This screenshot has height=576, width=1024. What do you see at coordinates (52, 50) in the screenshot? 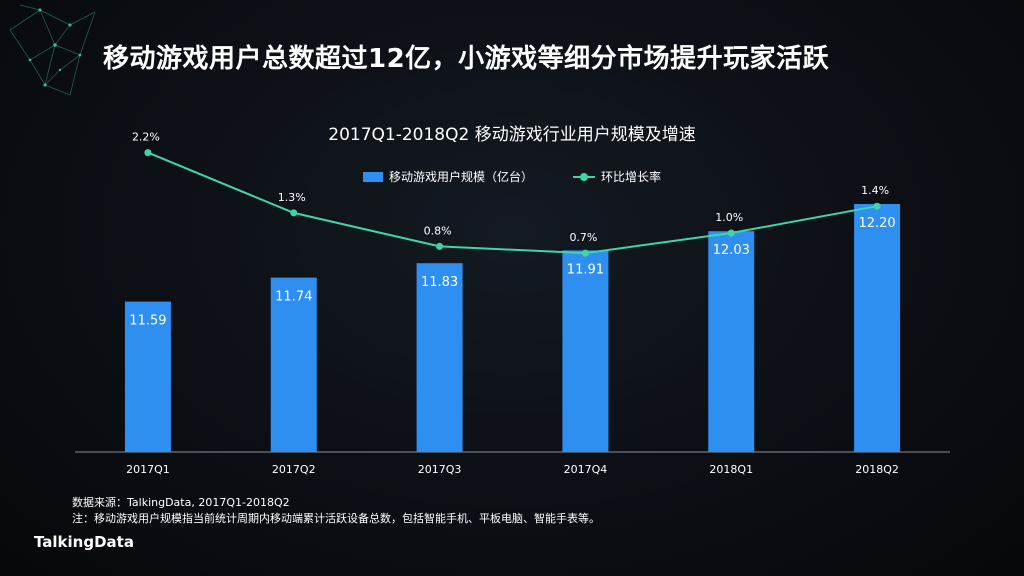
I see `network-decoration` at bounding box center [52, 50].